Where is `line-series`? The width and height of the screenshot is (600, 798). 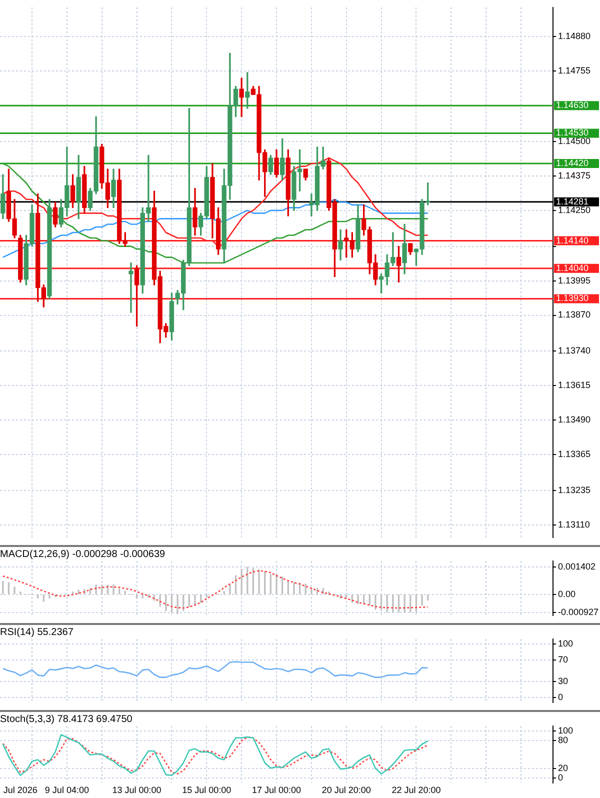 line-series is located at coordinates (215, 589).